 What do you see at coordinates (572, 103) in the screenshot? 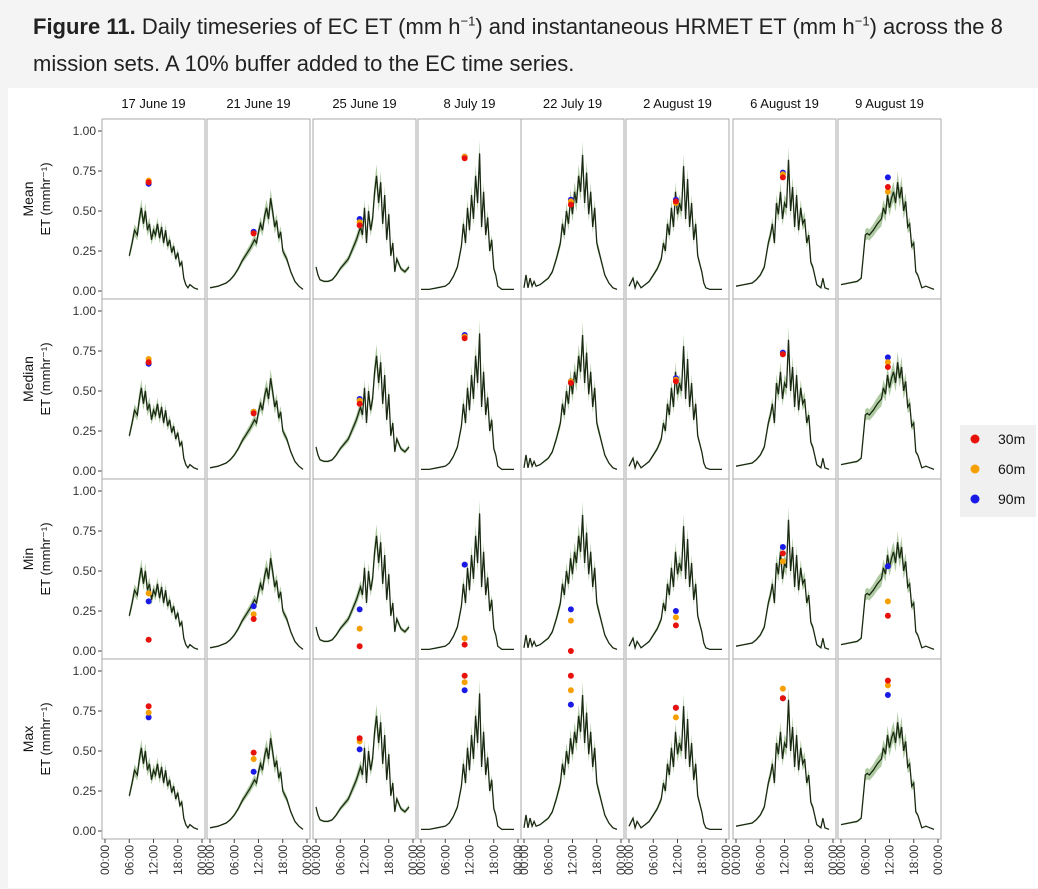
I see `facet-column-title: 22 July 19` at bounding box center [572, 103].